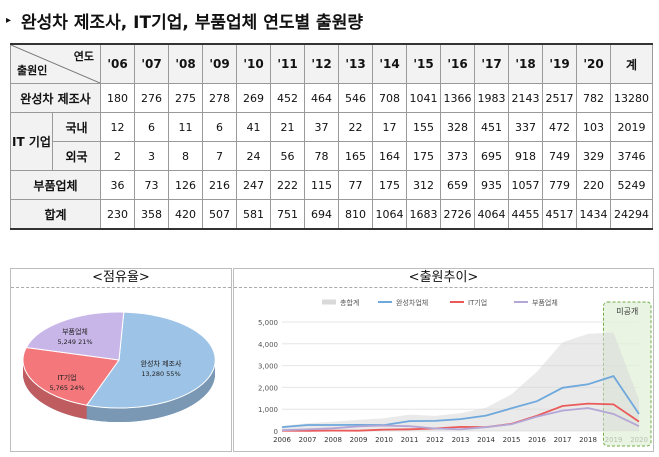 This screenshot has width=659, height=457. What do you see at coordinates (117, 185) in the screenshot?
I see `table-cell: 36` at bounding box center [117, 185].